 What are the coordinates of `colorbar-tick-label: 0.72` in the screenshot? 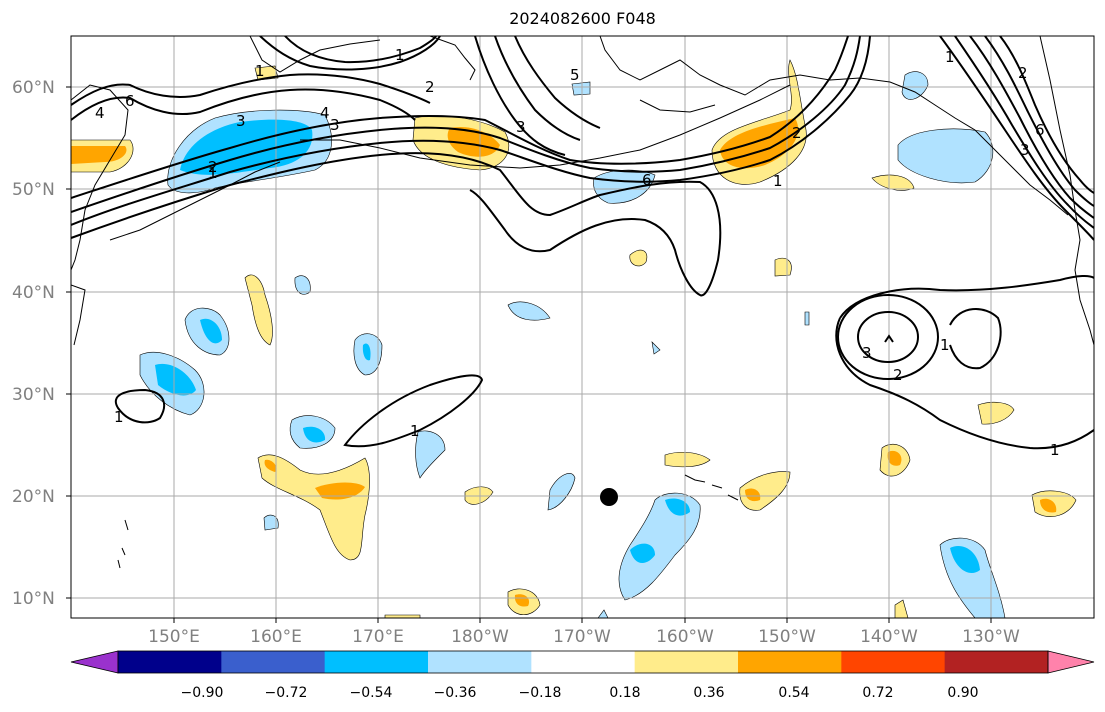 It's located at (877, 693).